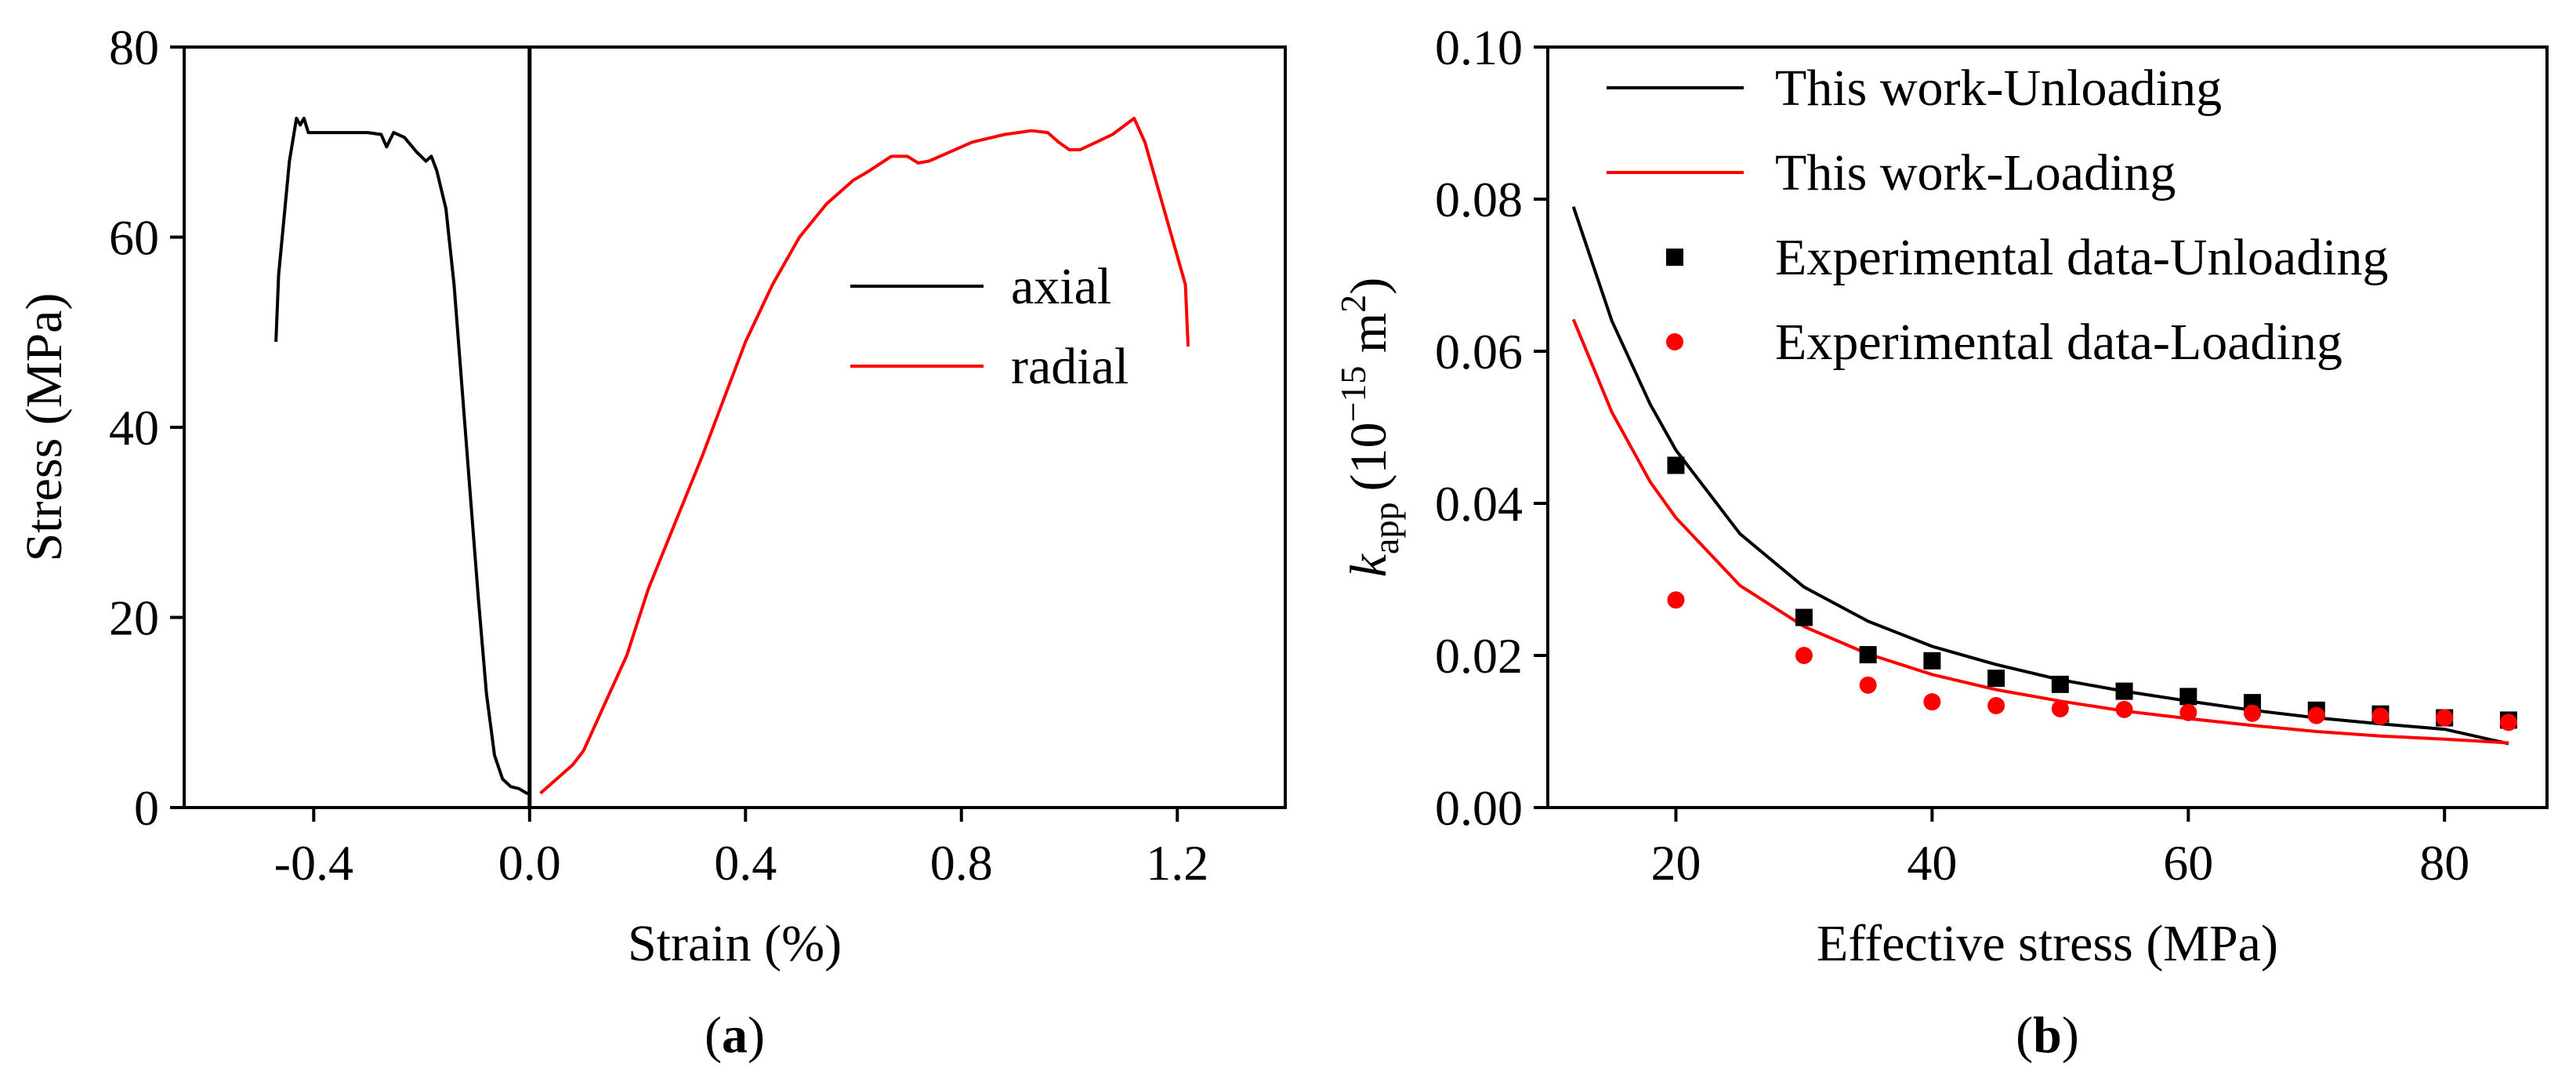 The image size is (2576, 1071). I want to click on panel-b-caption-letter: b, so click(2047, 1035).